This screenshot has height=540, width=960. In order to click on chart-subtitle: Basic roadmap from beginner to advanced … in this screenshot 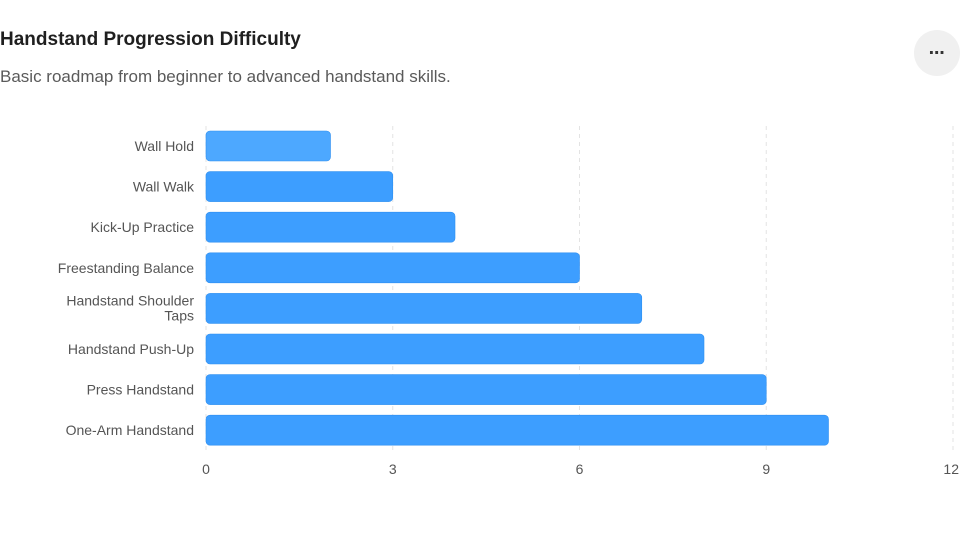, I will do `click(225, 76)`.